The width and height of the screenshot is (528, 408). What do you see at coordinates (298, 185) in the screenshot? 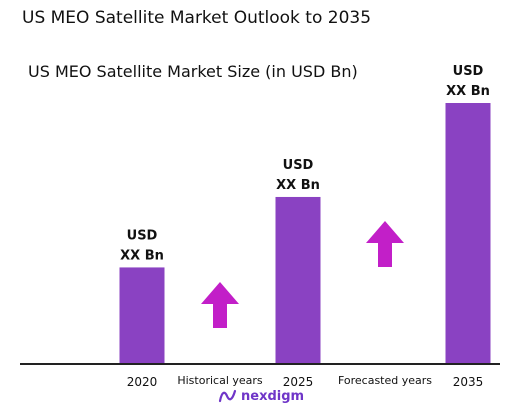
I see `data-label-2025-line-2: XX Bn` at bounding box center [298, 185].